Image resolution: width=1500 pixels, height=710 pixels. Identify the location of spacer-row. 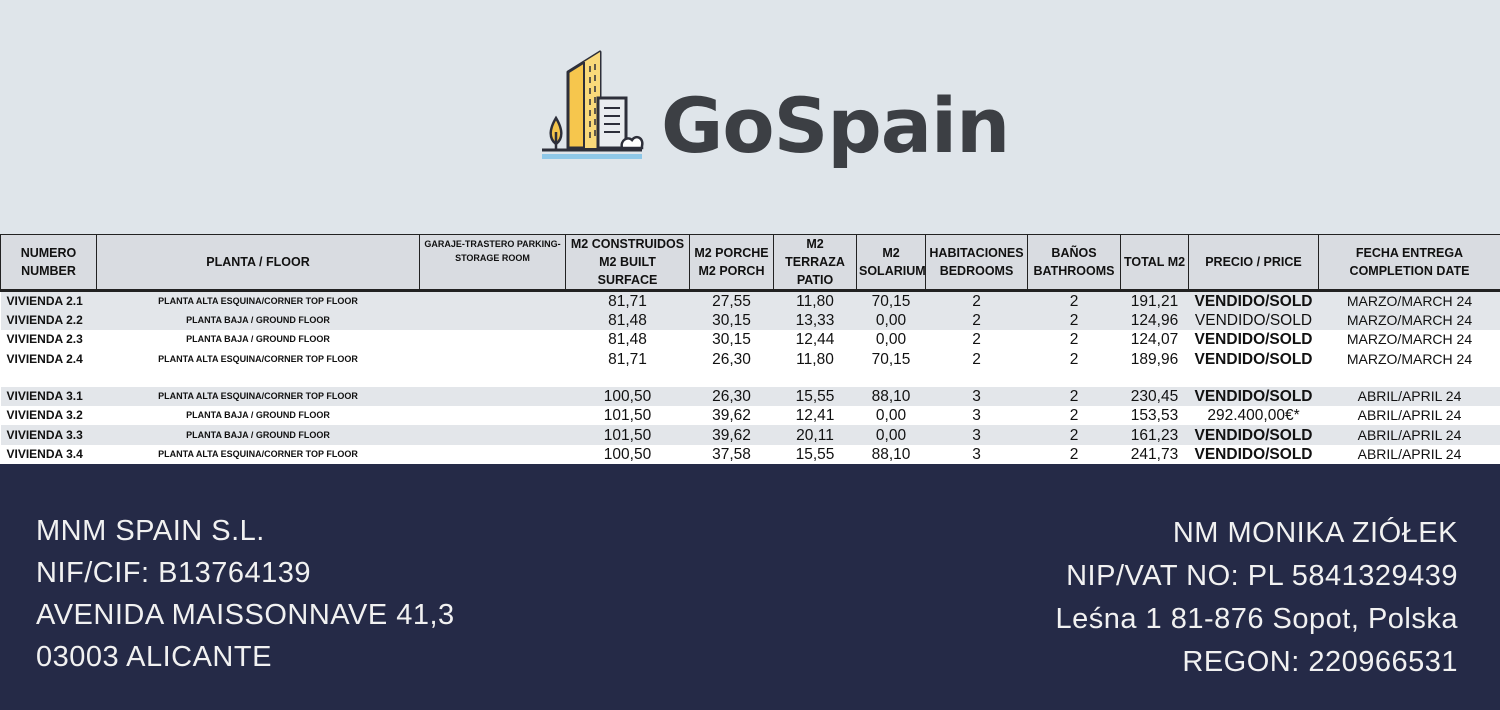
(750, 377).